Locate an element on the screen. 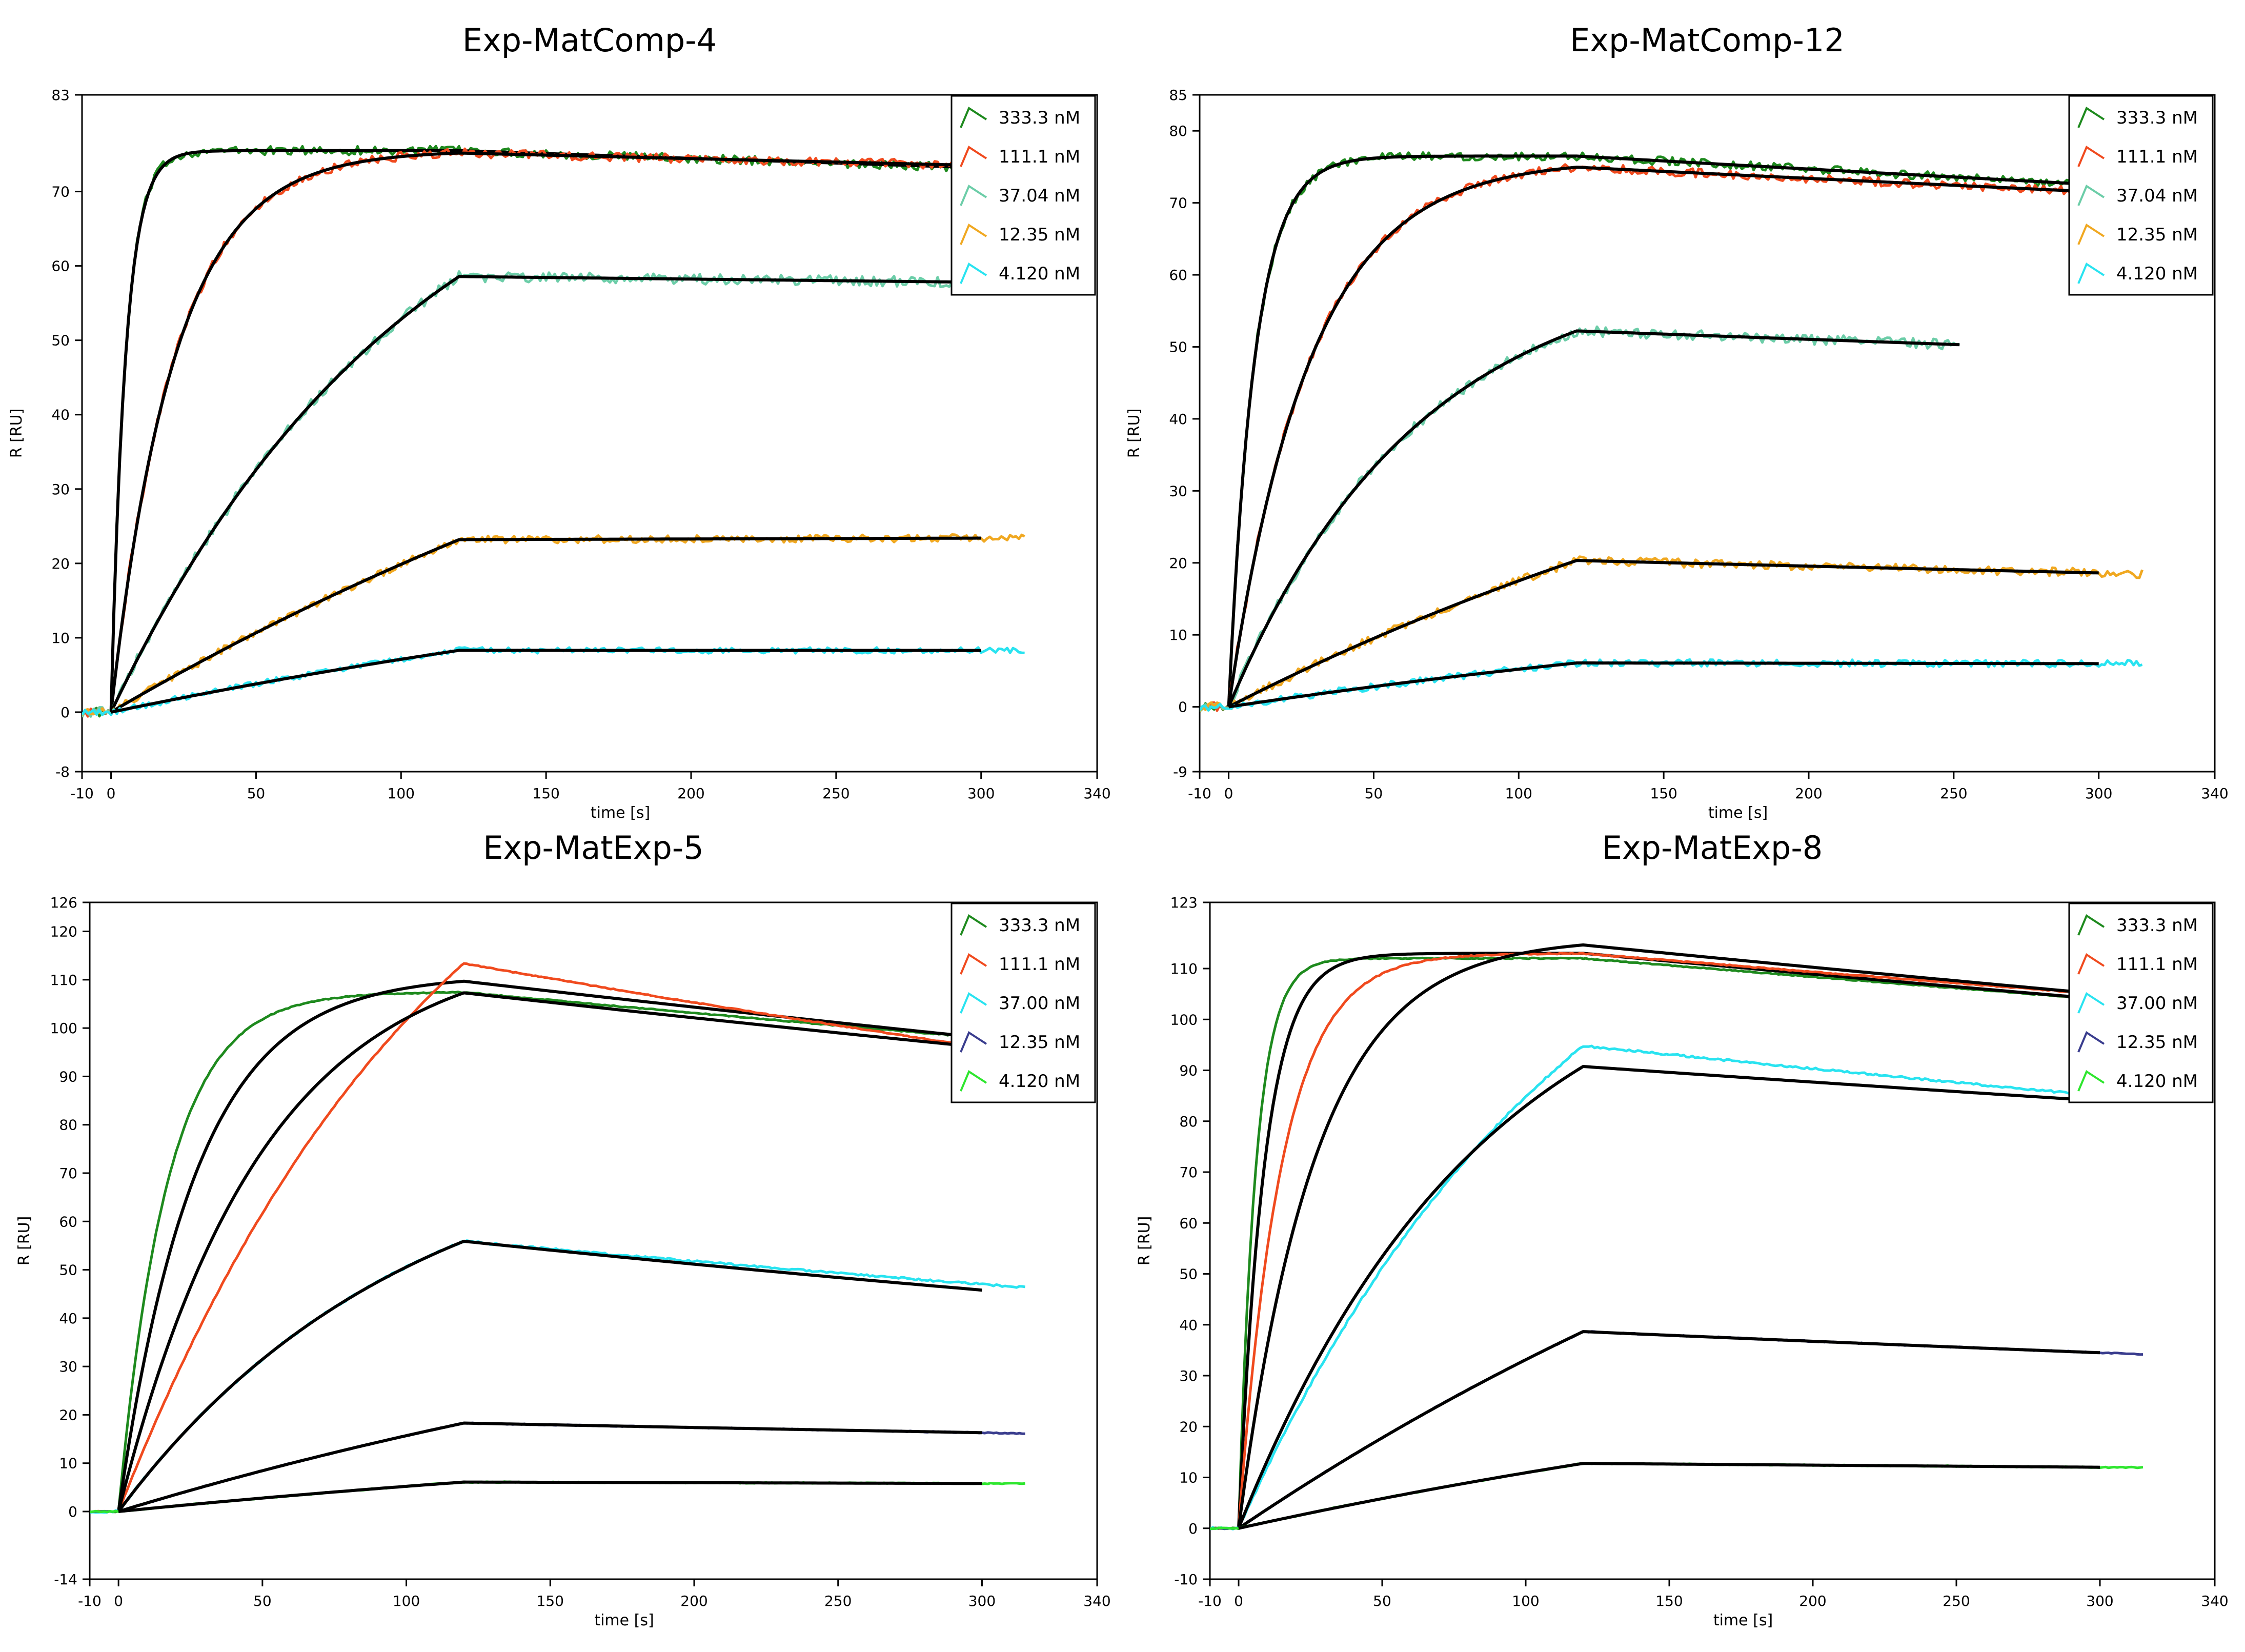 The image size is (2245, 1652). x-tick-label: 200 is located at coordinates (1812, 1601).